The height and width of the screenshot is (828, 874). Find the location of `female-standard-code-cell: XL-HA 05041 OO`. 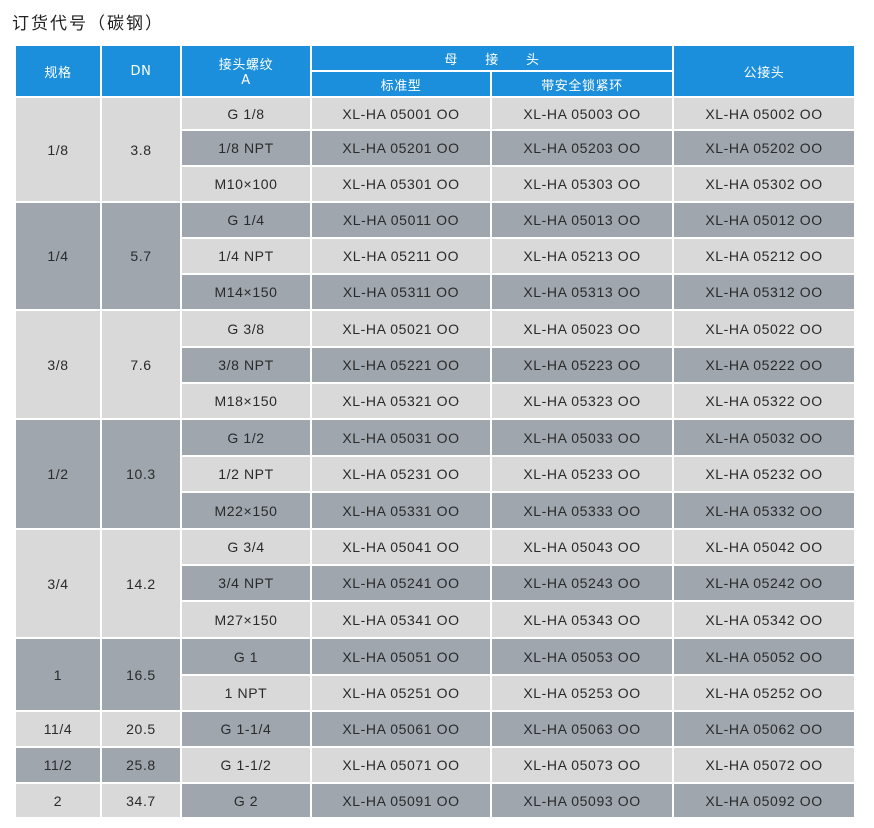

female-standard-code-cell: XL-HA 05041 OO is located at coordinates (401, 547).